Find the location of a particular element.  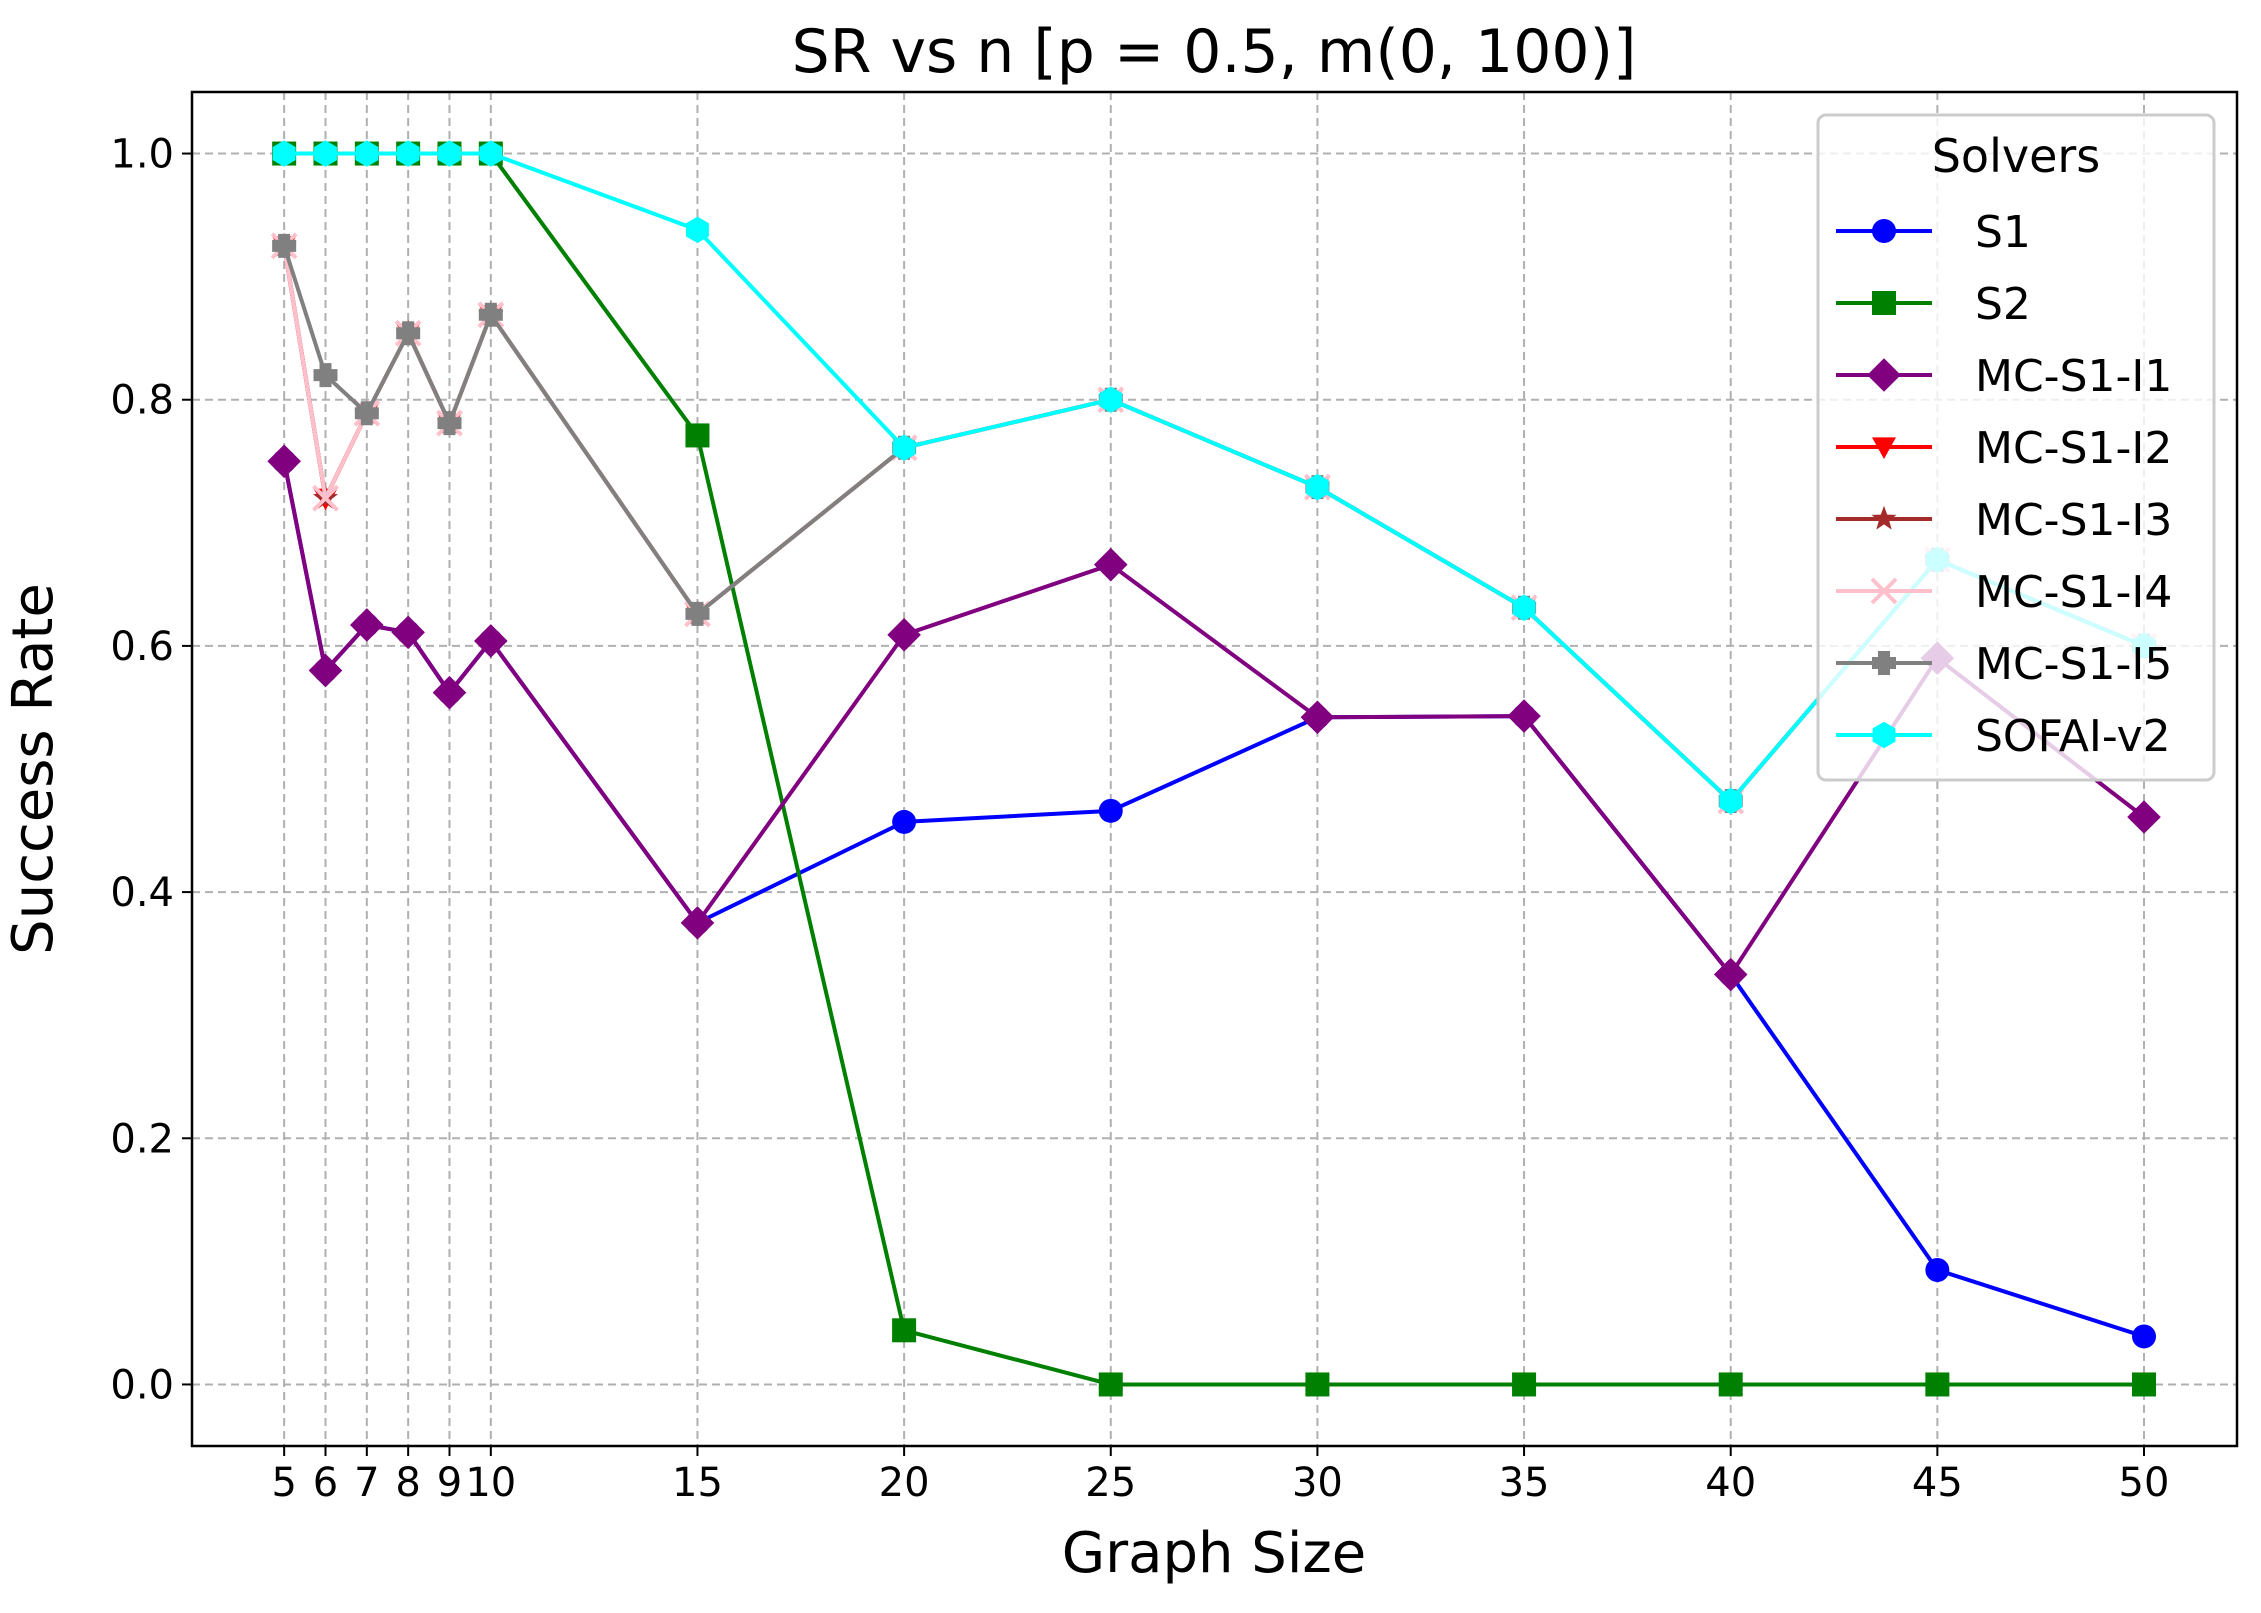

x-tick-label: 8 is located at coordinates (407, 1483).